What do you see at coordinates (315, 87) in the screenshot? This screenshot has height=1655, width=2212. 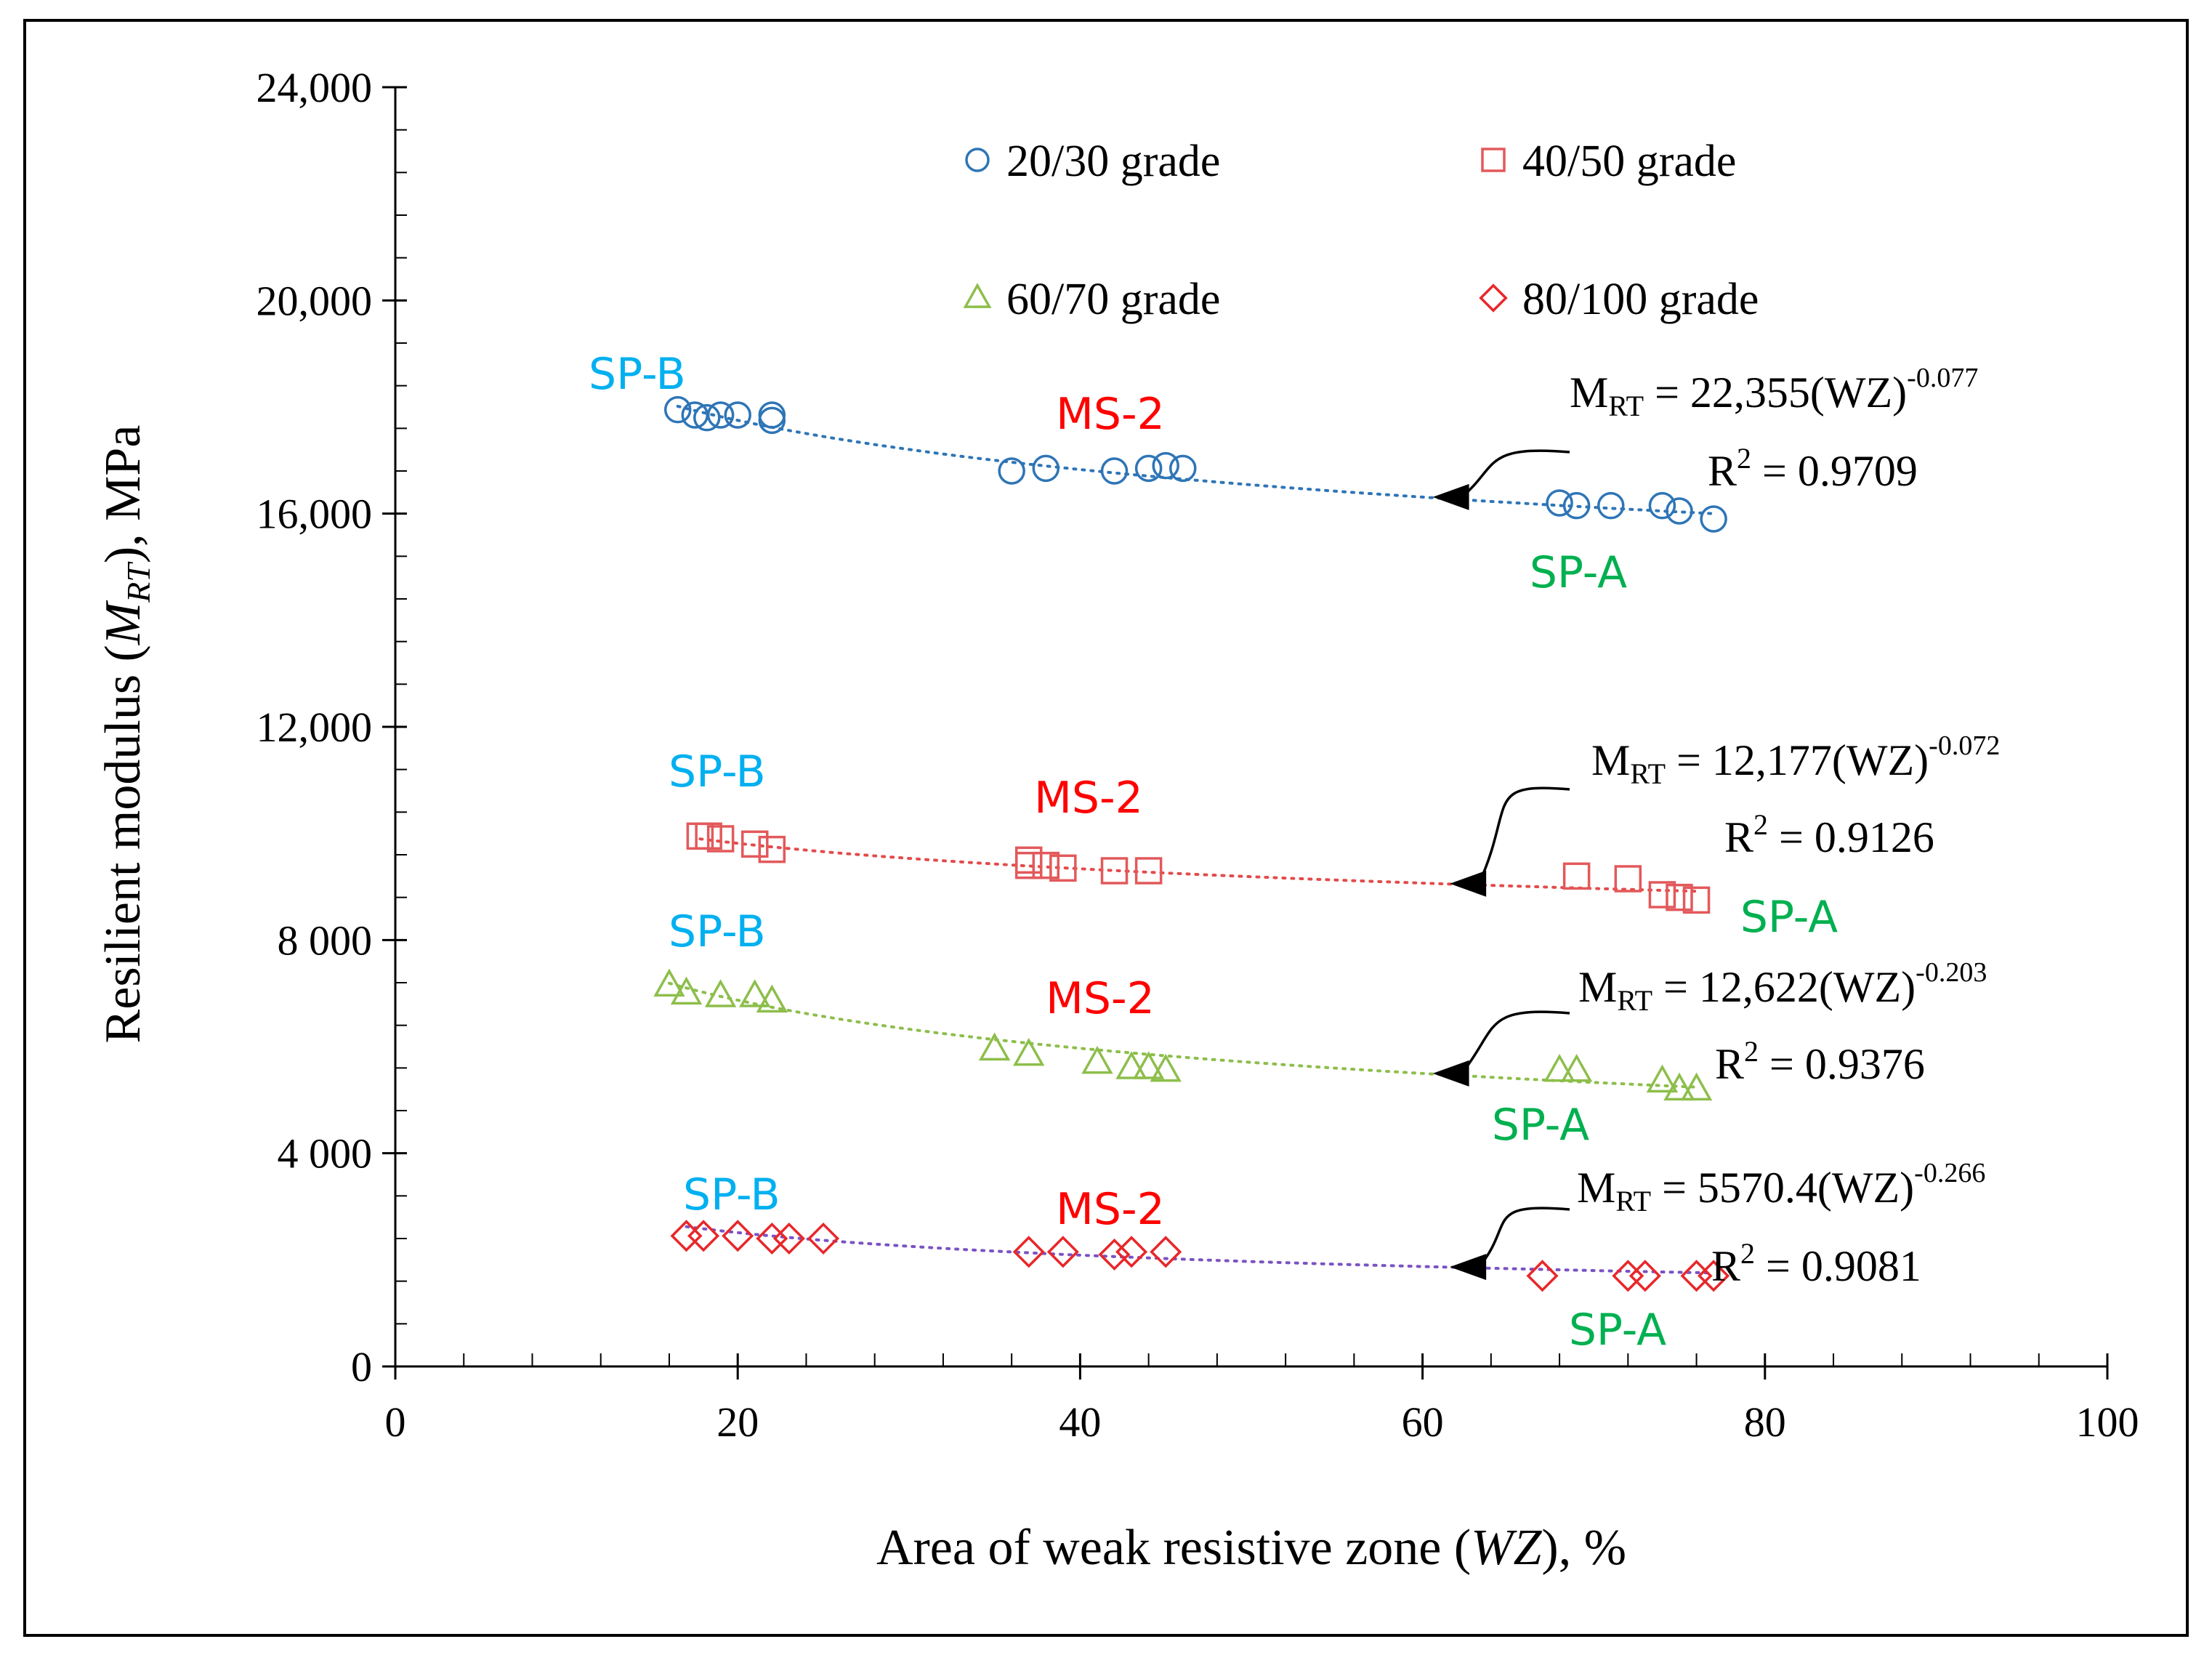 I see `y-tick-label: 24,000` at bounding box center [315, 87].